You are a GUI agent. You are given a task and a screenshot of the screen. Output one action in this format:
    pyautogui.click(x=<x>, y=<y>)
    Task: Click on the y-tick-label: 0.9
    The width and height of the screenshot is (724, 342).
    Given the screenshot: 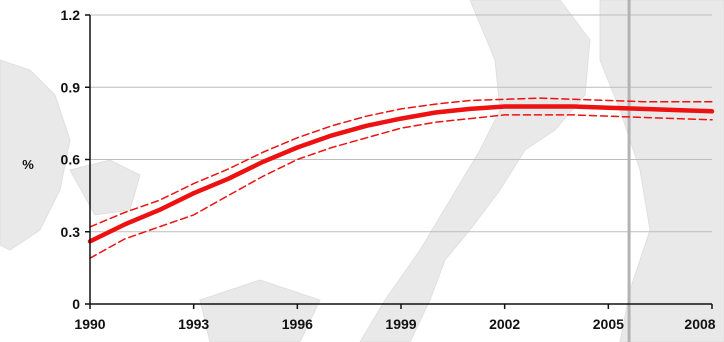 What is the action you would take?
    pyautogui.click(x=71, y=87)
    